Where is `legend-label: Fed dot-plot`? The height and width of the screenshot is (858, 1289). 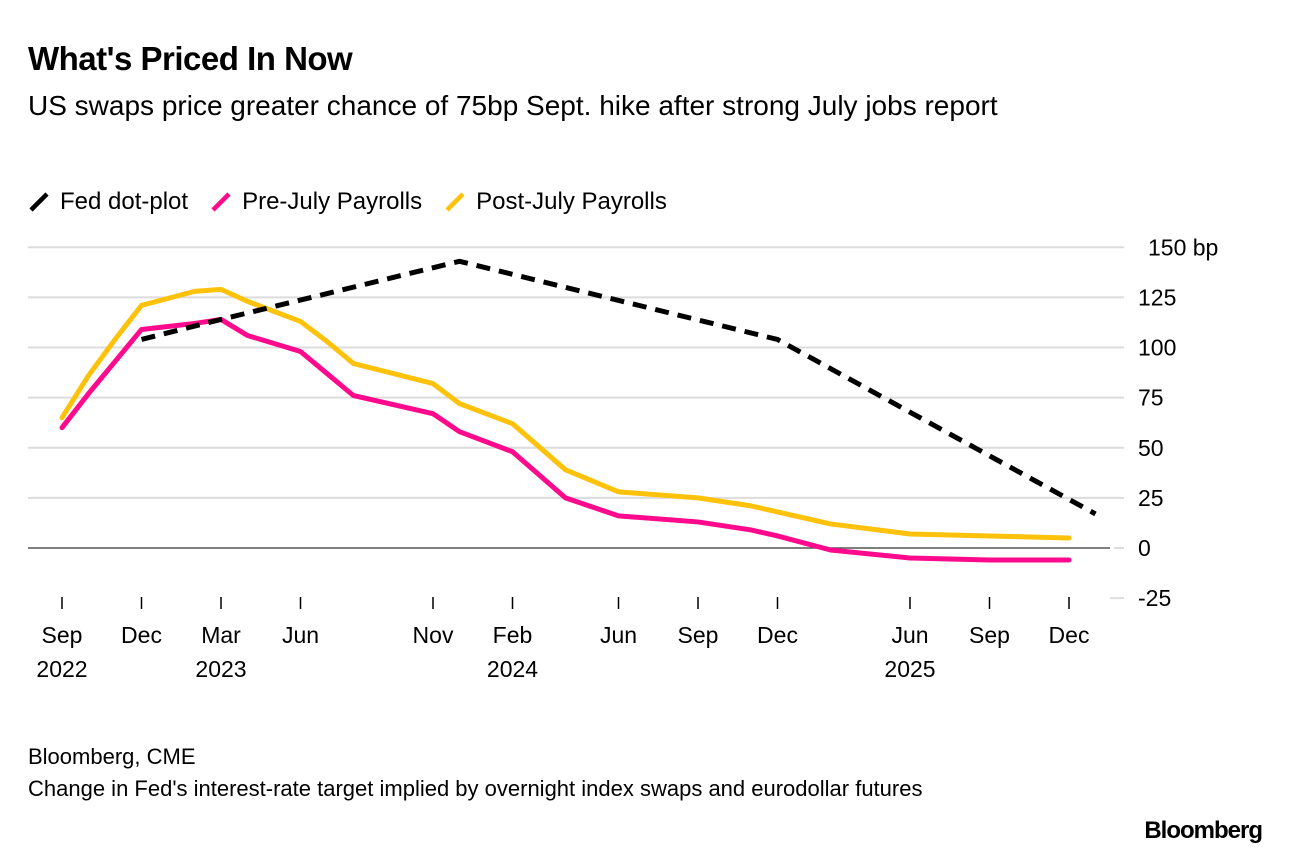
legend-label: Fed dot-plot is located at coordinates (124, 201).